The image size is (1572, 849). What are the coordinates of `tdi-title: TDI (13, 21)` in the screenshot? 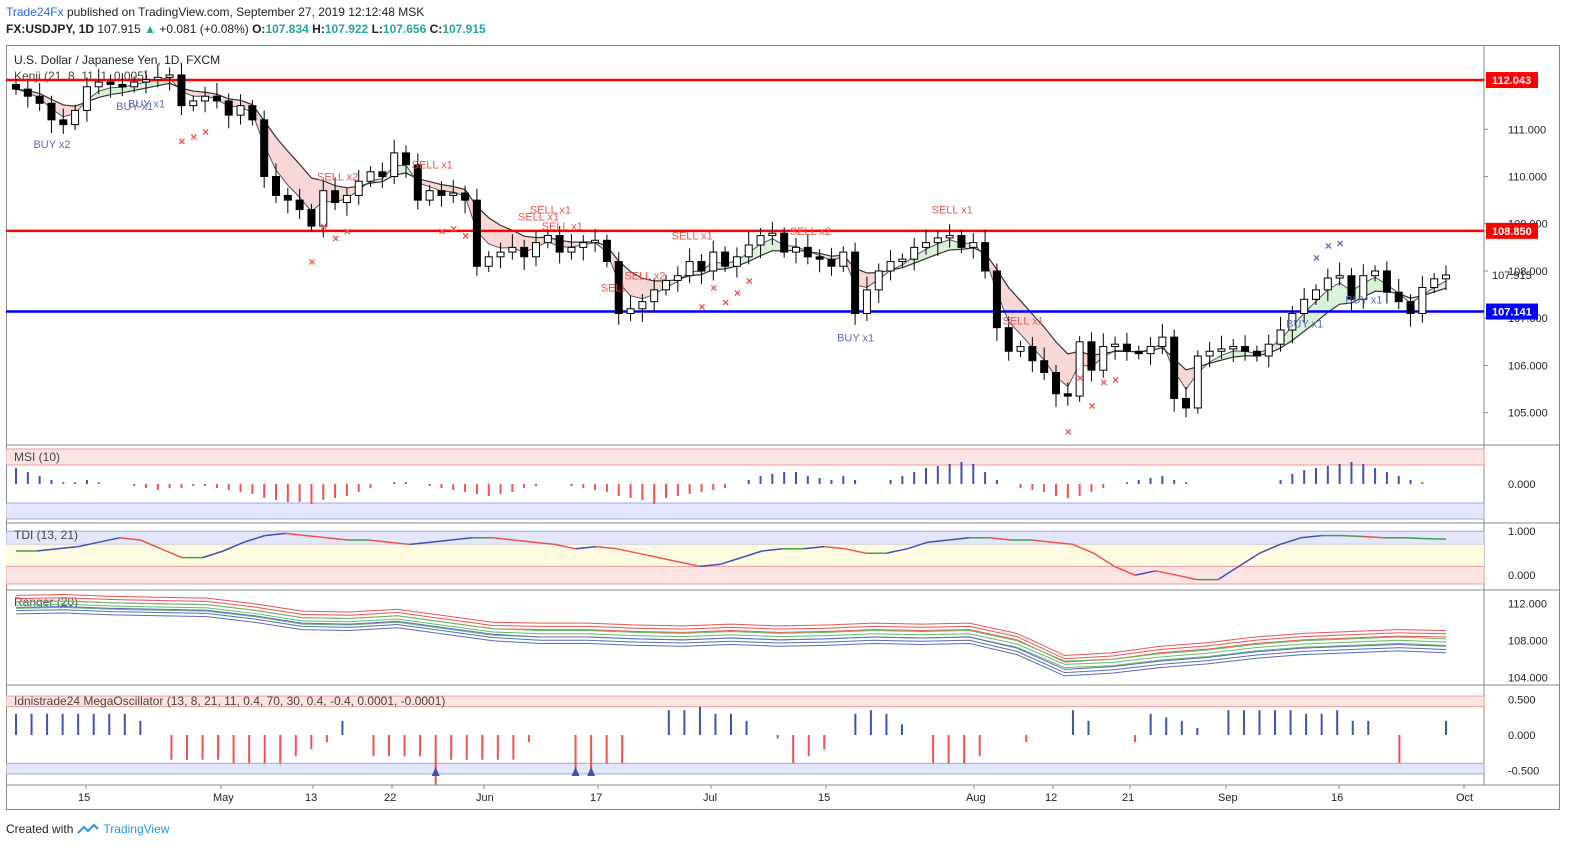 It's located at (46, 535).